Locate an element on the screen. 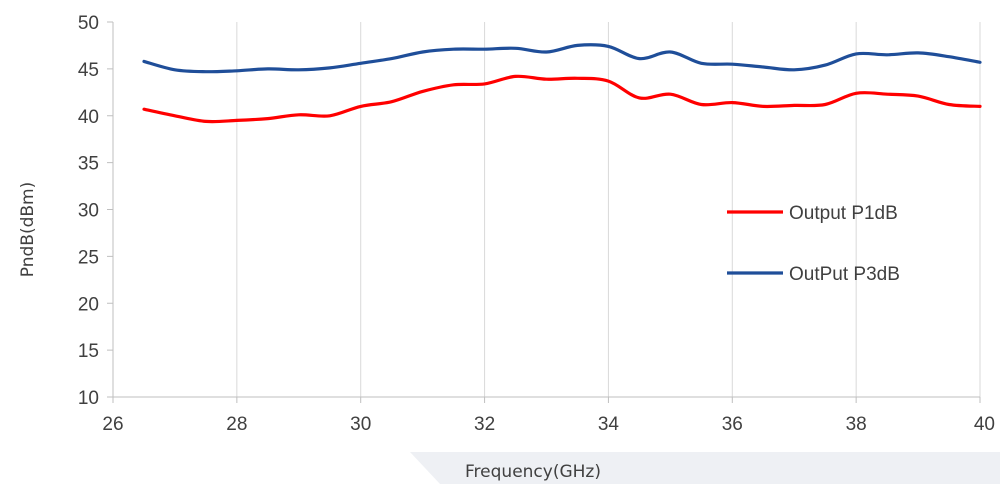 Image resolution: width=1000 pixels, height=484 pixels. x-tick-label: 30 is located at coordinates (360, 424).